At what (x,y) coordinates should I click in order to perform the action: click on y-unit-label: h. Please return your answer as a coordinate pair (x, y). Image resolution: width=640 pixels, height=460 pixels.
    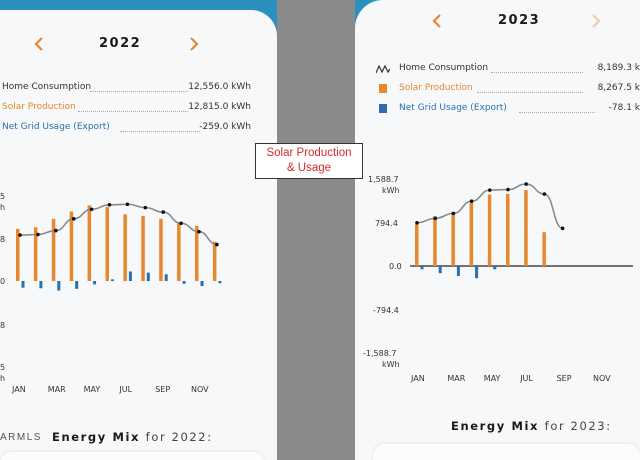
    Looking at the image, I should click on (2, 378).